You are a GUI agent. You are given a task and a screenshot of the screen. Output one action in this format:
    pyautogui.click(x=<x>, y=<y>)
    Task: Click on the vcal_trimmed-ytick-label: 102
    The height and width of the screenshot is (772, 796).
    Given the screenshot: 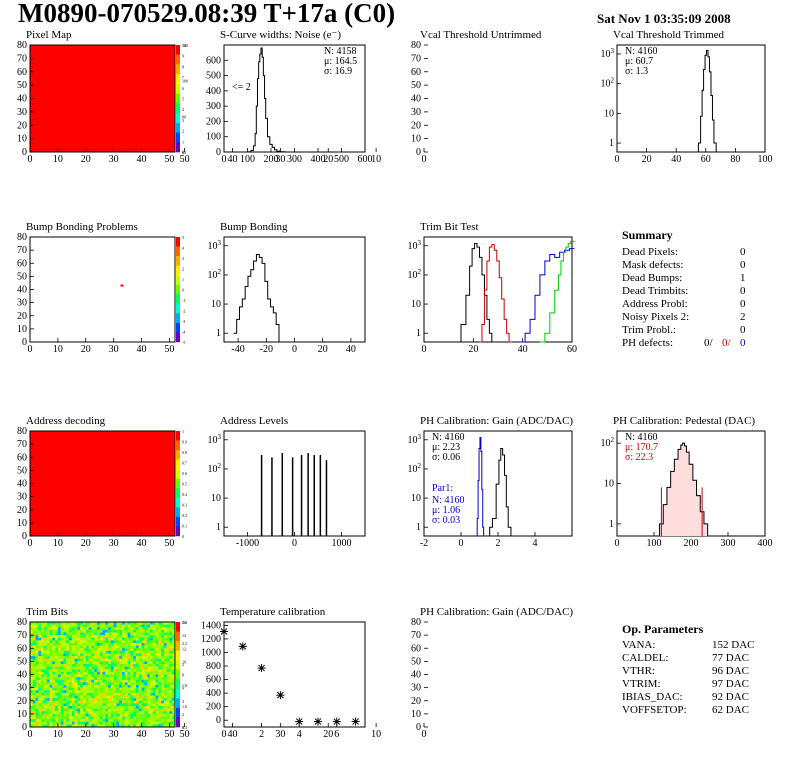 What is the action you would take?
    pyautogui.click(x=608, y=83)
    